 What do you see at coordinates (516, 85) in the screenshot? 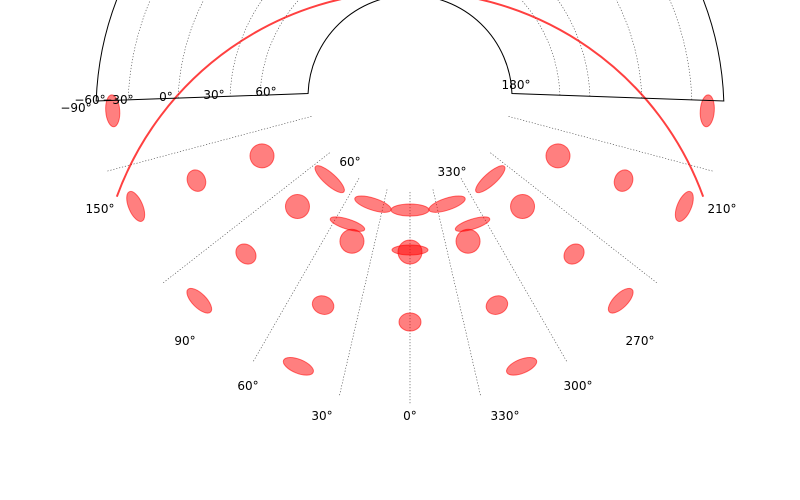
I see `inner-tick-label: 180°` at bounding box center [516, 85].